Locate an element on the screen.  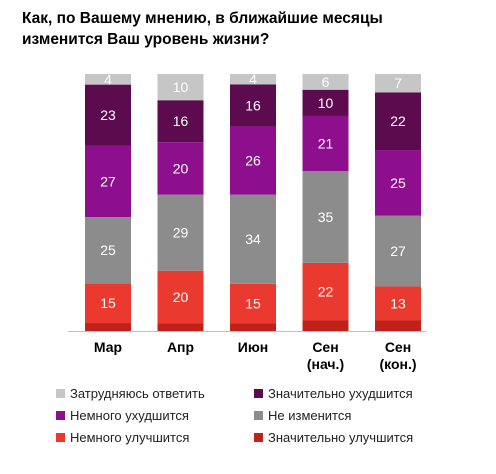
data-label: 21 is located at coordinates (326, 143).